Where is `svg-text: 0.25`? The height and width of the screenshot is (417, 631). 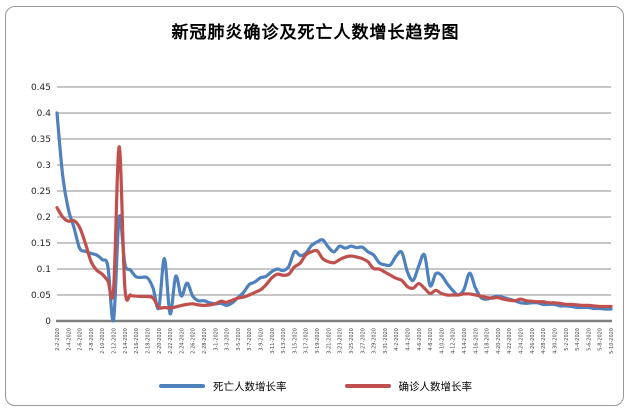
svg-text: 0.25 is located at coordinates (41, 192).